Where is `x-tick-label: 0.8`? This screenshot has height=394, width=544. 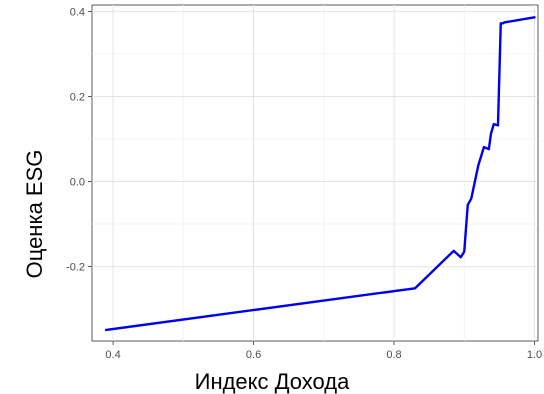
x-tick-label: 0.8 is located at coordinates (393, 355).